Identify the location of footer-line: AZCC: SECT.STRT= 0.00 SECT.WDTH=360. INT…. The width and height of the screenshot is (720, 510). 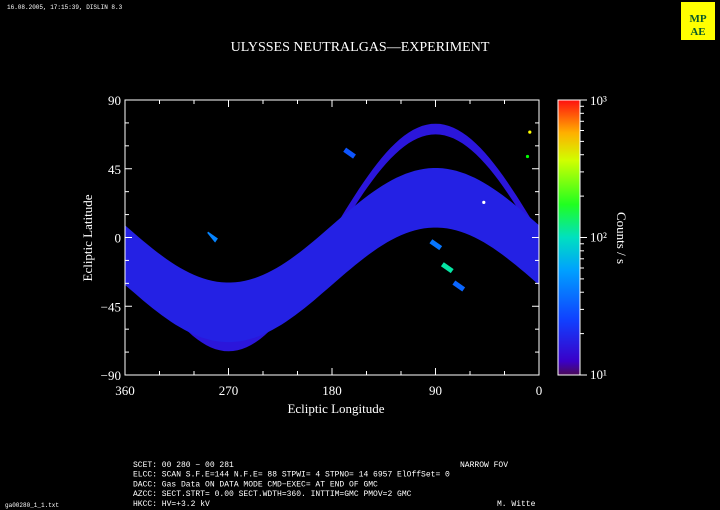
(272, 494).